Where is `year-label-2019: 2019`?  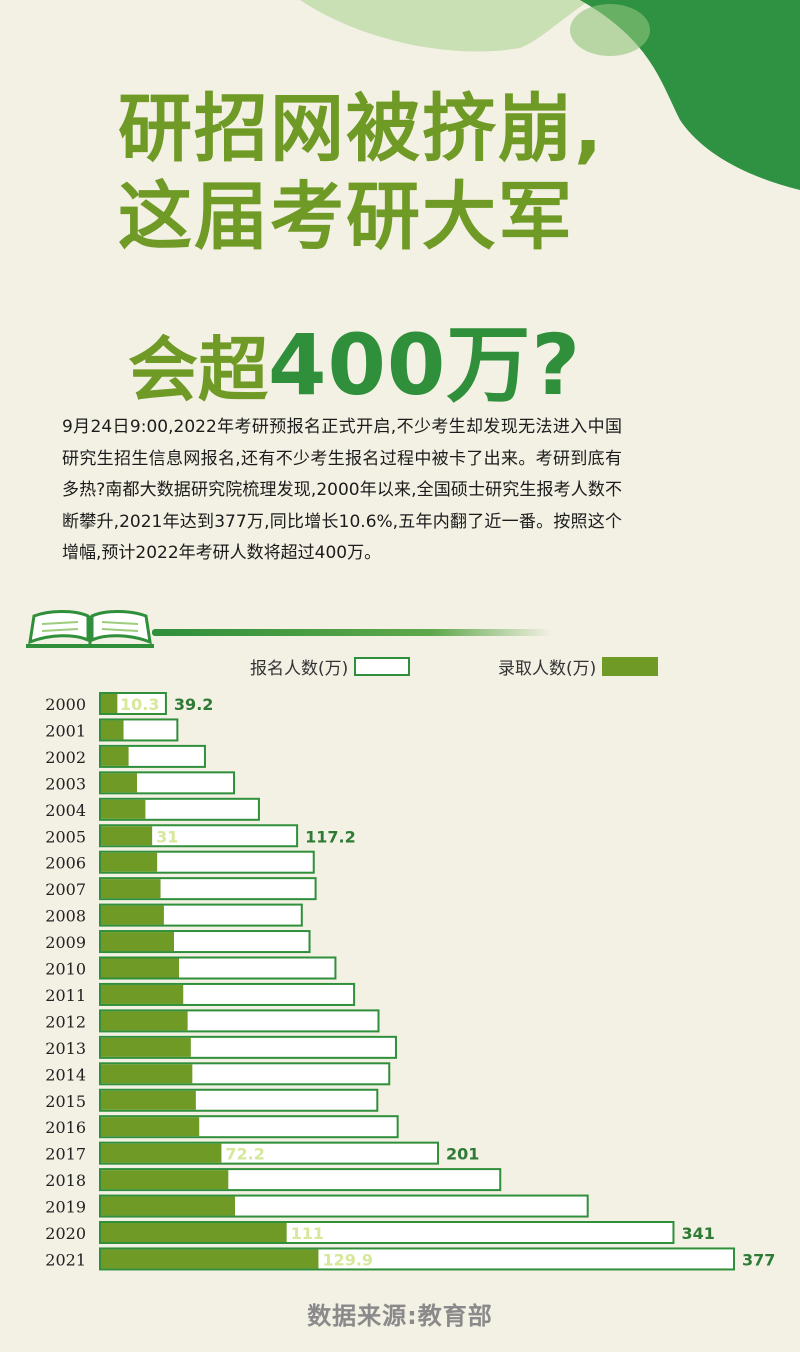 year-label-2019: 2019 is located at coordinates (65, 1207).